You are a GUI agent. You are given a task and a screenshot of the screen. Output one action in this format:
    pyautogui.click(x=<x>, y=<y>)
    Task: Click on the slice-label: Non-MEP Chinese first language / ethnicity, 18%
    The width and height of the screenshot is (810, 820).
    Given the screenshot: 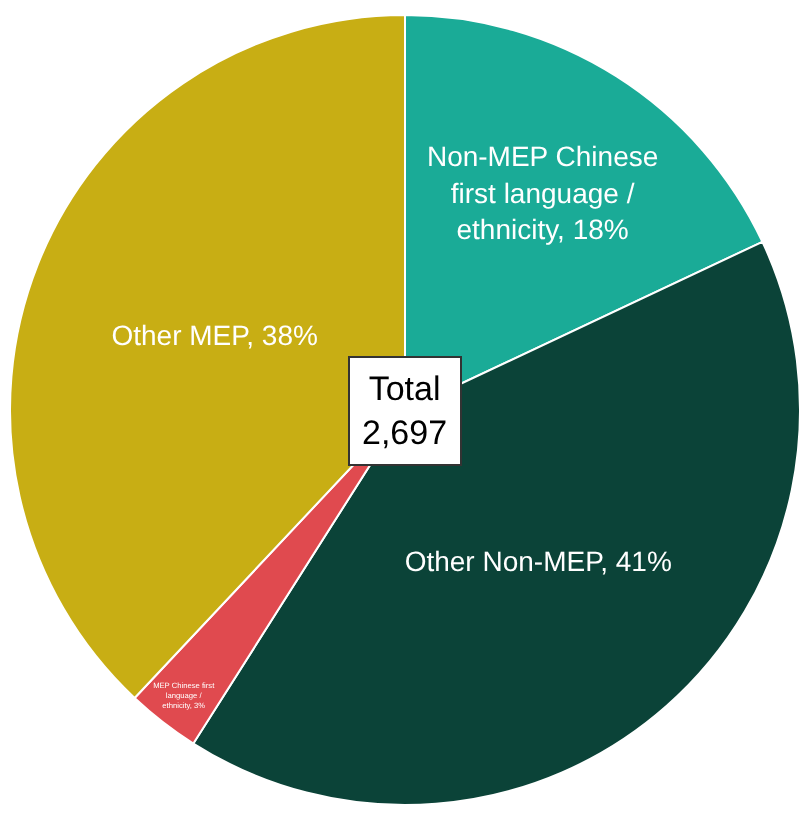 What is the action you would take?
    pyautogui.click(x=542, y=193)
    